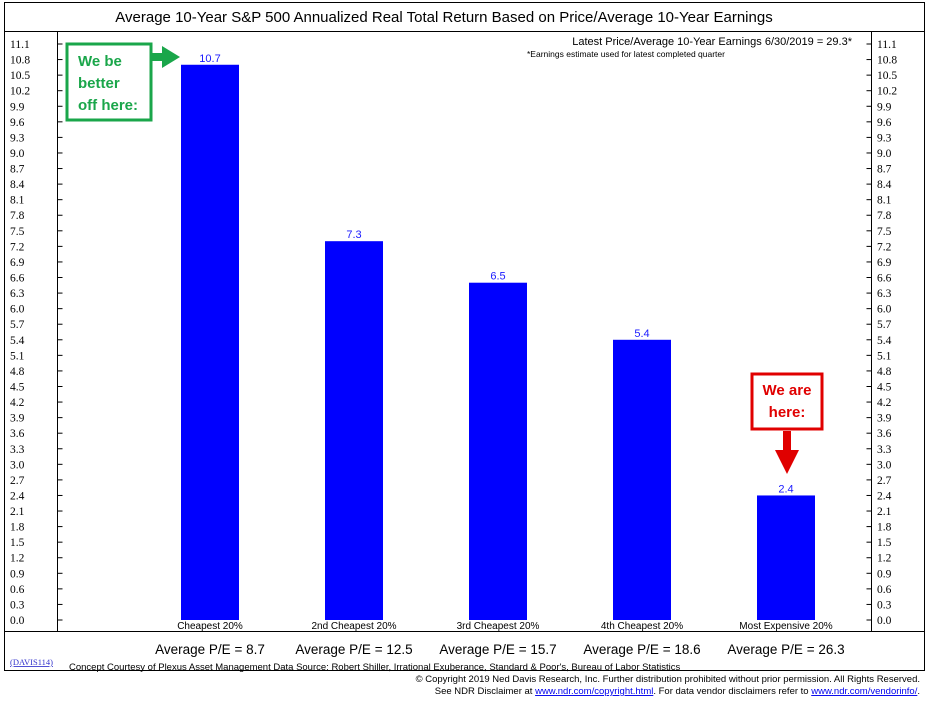 This screenshot has width=932, height=701. What do you see at coordinates (99, 83) in the screenshot?
I see `callout-green-line-2: better` at bounding box center [99, 83].